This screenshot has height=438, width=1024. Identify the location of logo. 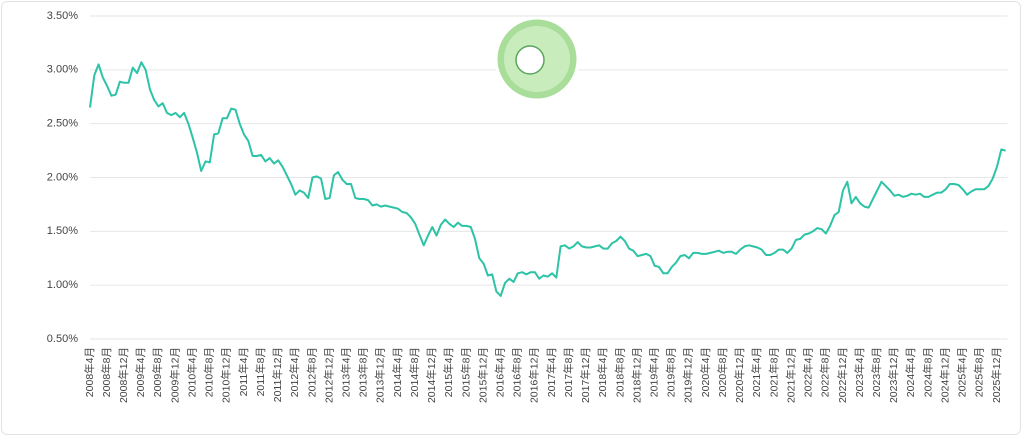
(537, 59).